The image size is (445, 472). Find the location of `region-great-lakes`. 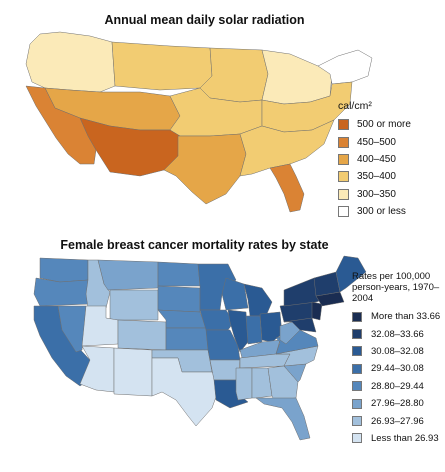

region-great-lakes is located at coordinates (297, 77).